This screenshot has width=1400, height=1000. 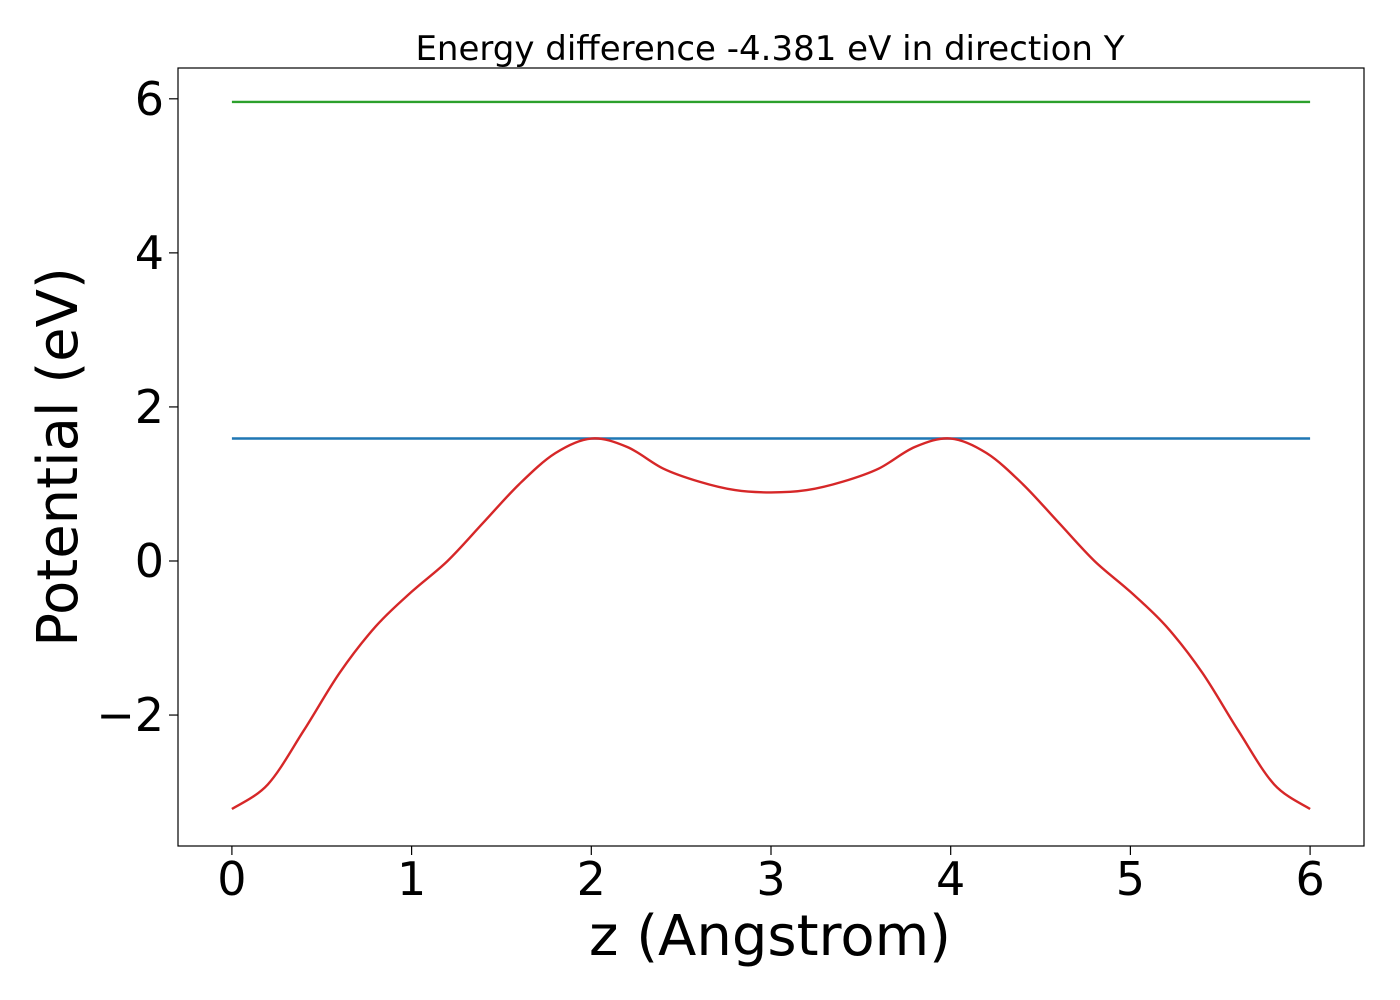 I want to click on x-axis-label: z (Angstrom), so click(x=770, y=936).